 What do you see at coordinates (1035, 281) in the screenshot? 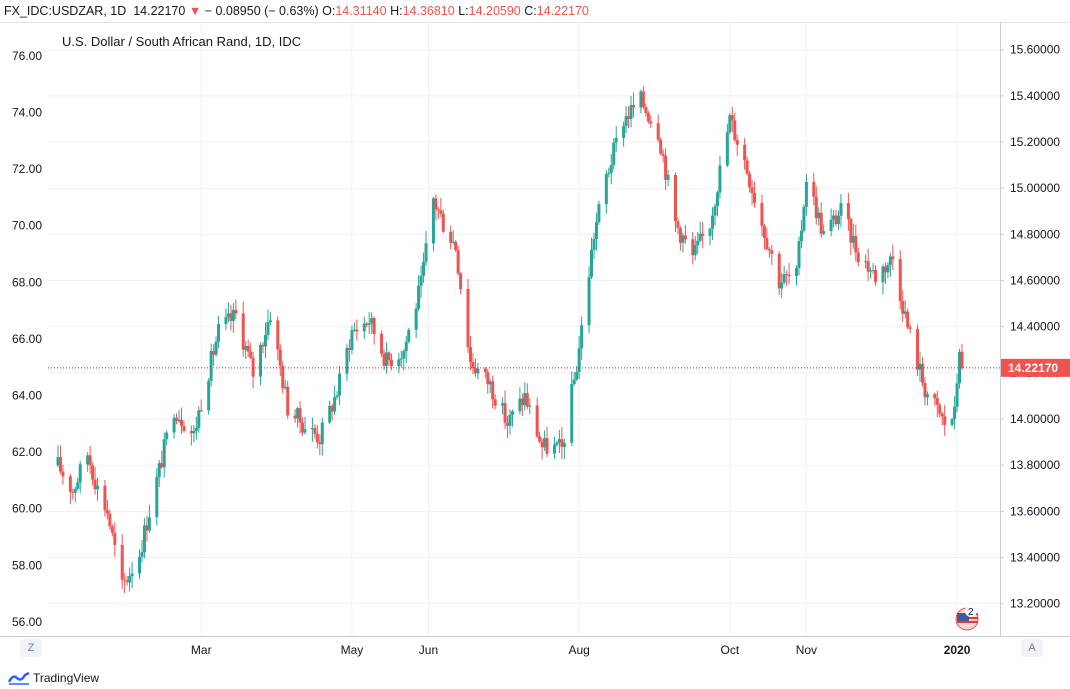
I see `right-axis-tick-label: 14.60000` at bounding box center [1035, 281].